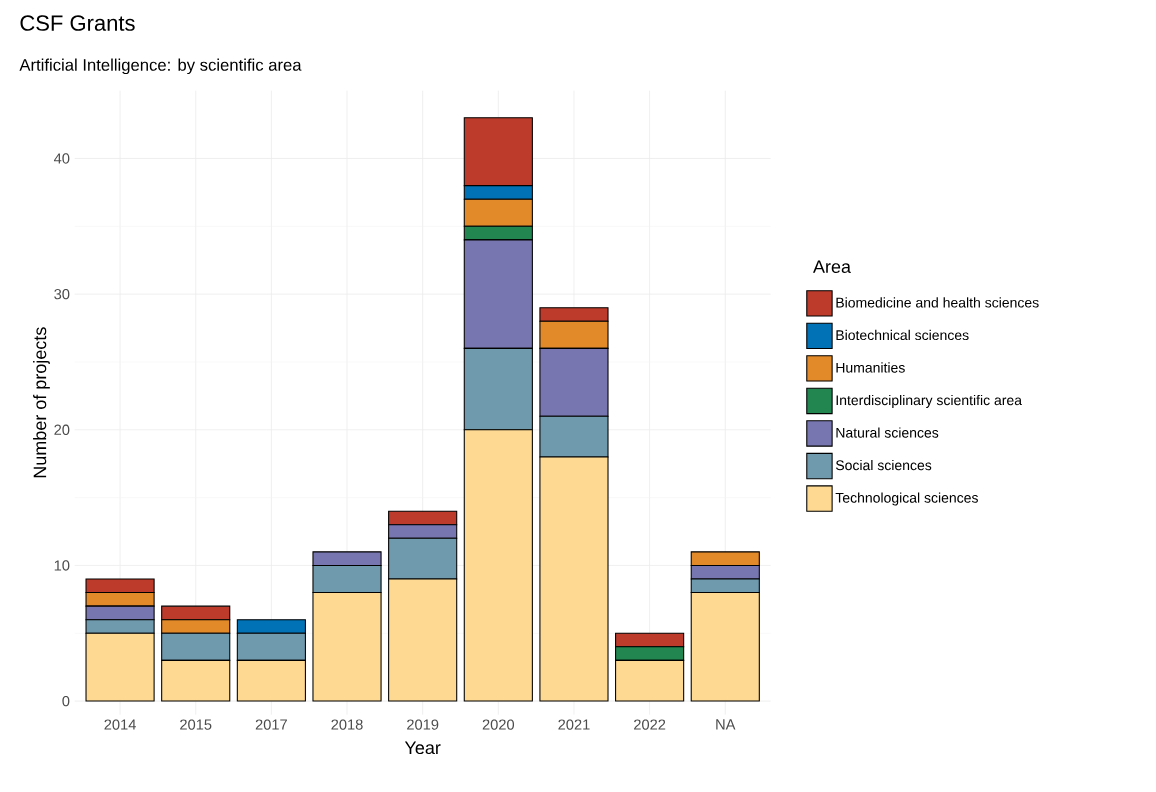 This screenshot has height=792, width=1156. Describe the element at coordinates (423, 724) in the screenshot. I see `x-tick-label: 2019` at that location.